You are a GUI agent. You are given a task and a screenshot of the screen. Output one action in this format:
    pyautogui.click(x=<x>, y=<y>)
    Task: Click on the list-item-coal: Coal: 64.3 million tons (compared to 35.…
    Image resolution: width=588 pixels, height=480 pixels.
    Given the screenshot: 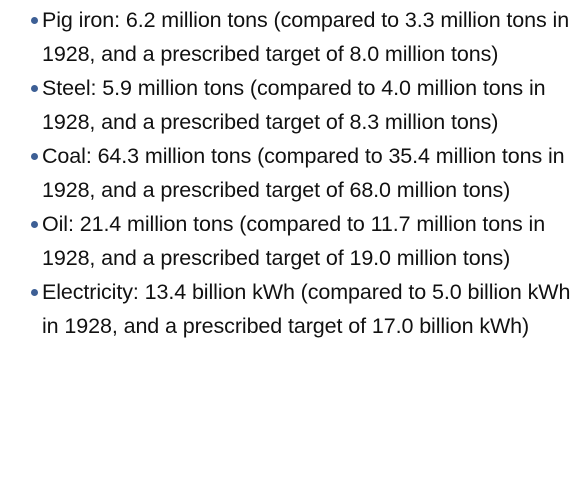 What is the action you would take?
    pyautogui.click(x=294, y=173)
    